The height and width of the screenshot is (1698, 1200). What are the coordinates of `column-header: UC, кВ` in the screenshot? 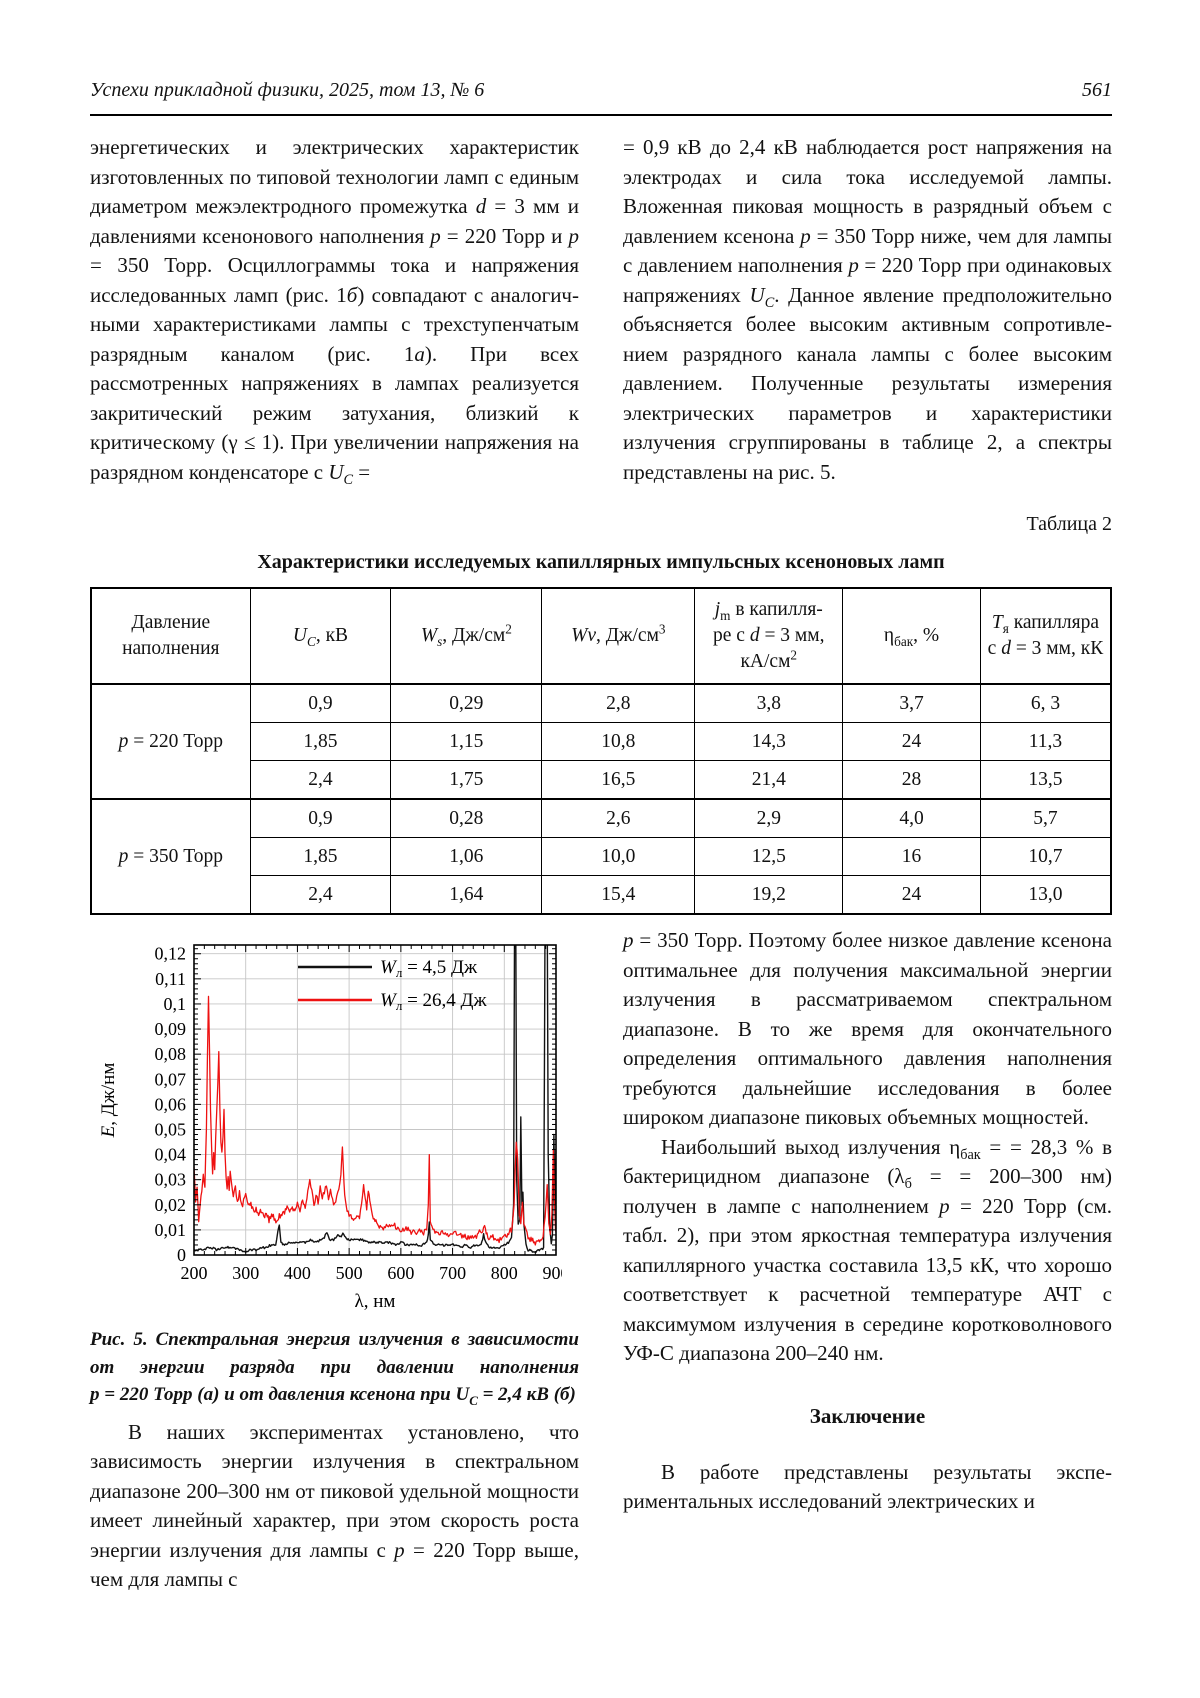 It's located at (320, 636).